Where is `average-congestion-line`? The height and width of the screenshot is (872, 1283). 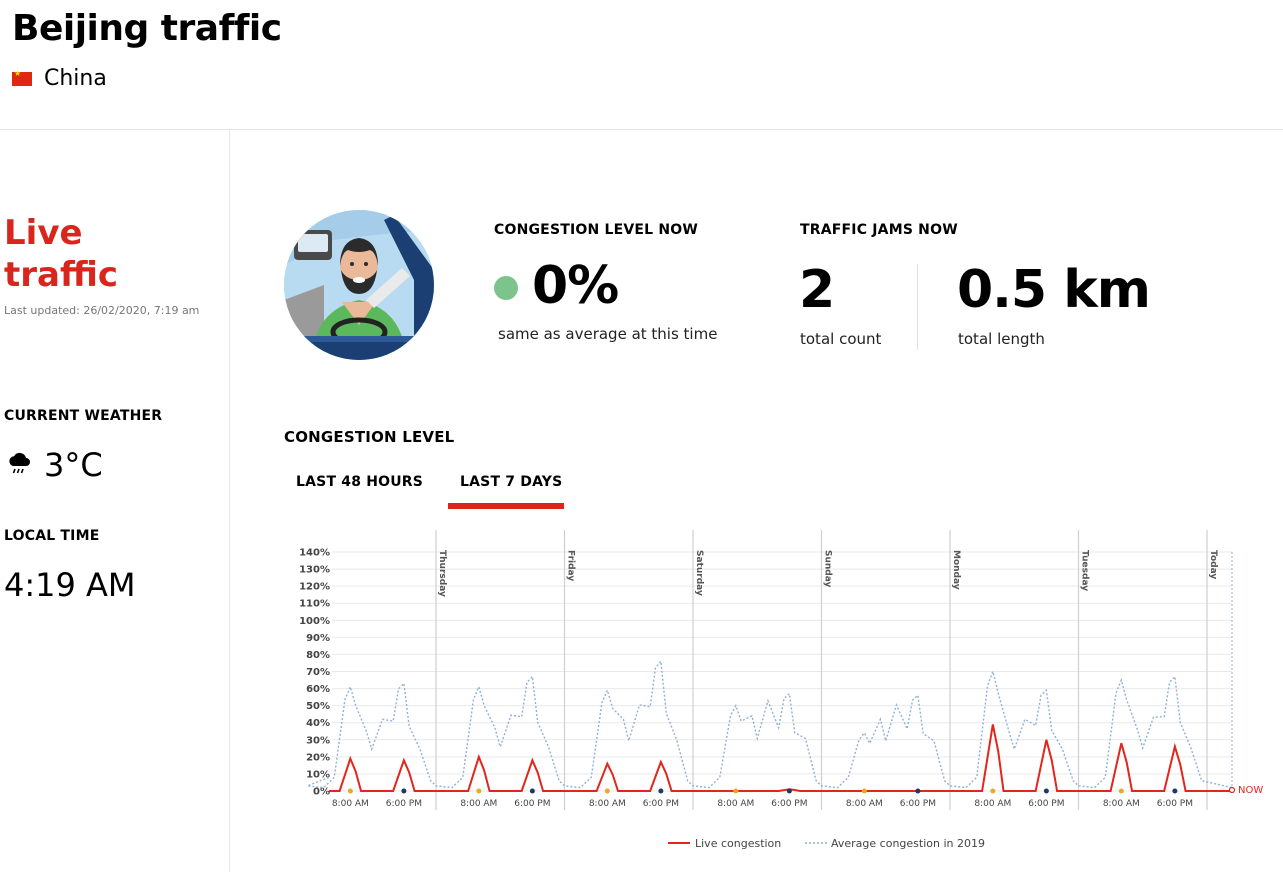 average-congestion-line is located at coordinates (770, 724).